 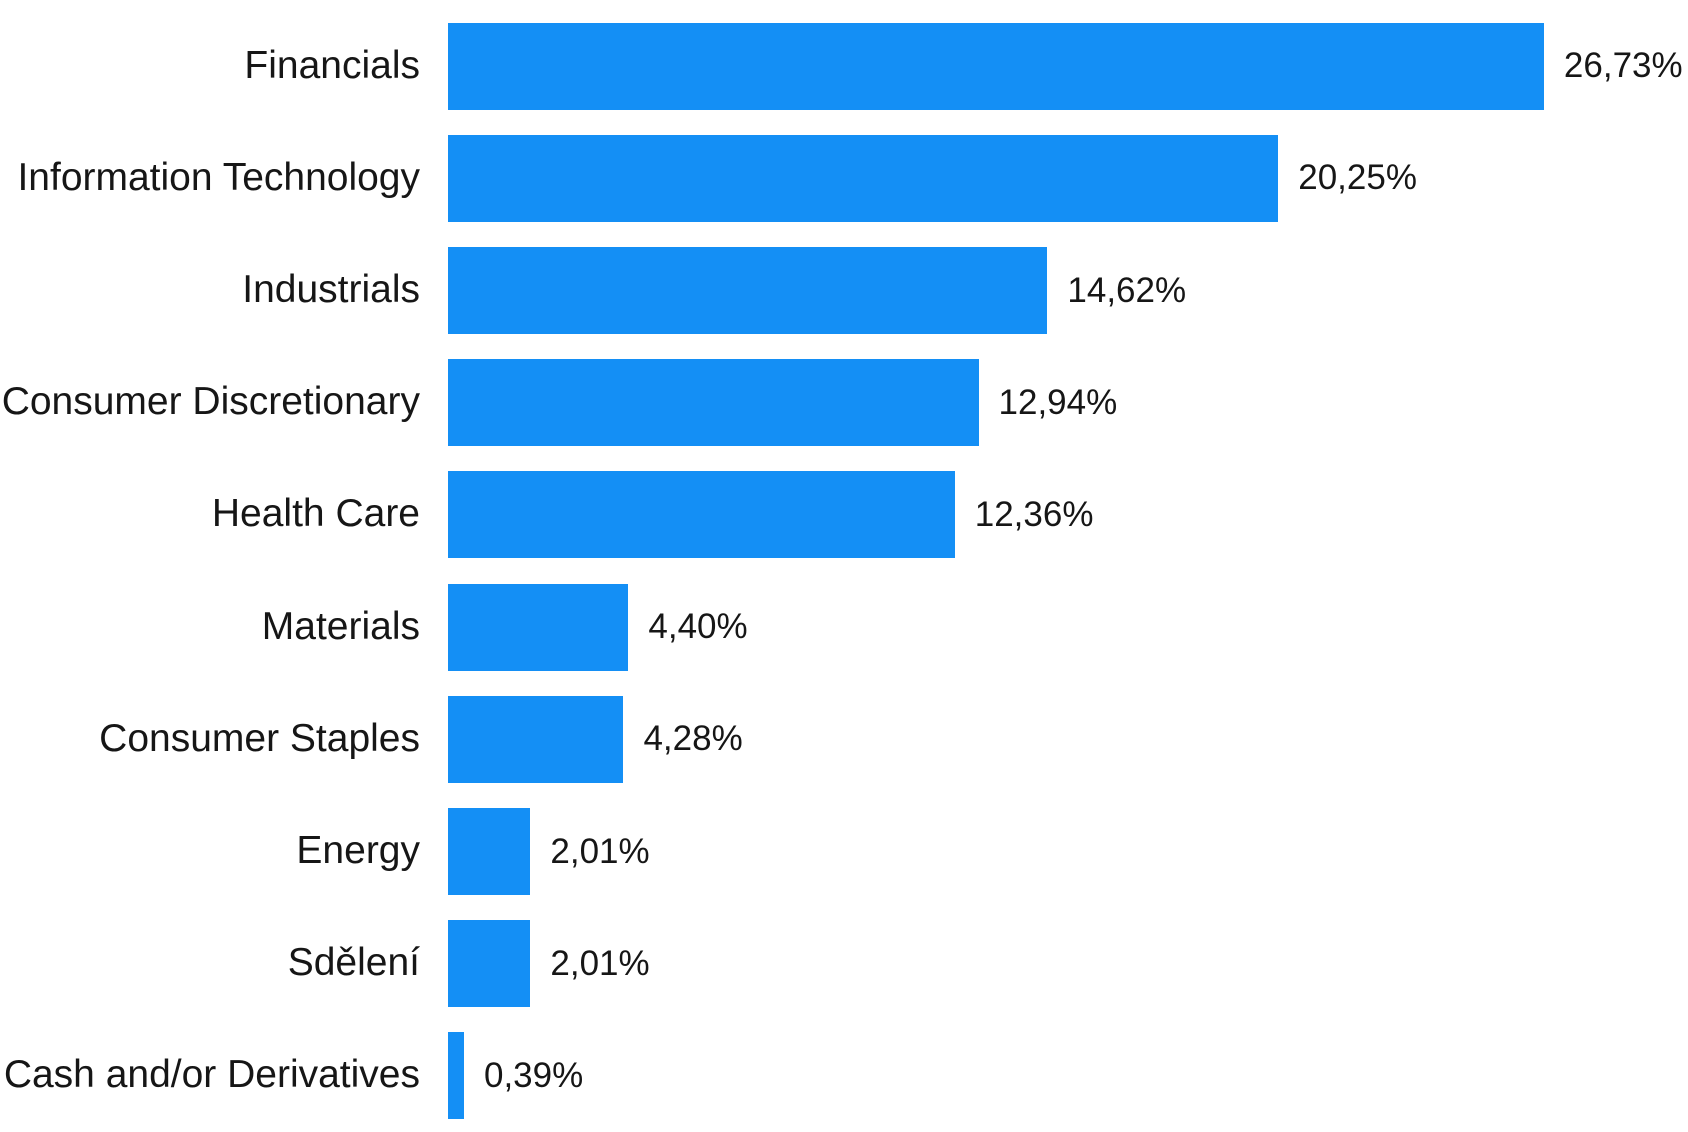 I want to click on category-label: Consumer Staples, so click(x=259, y=738).